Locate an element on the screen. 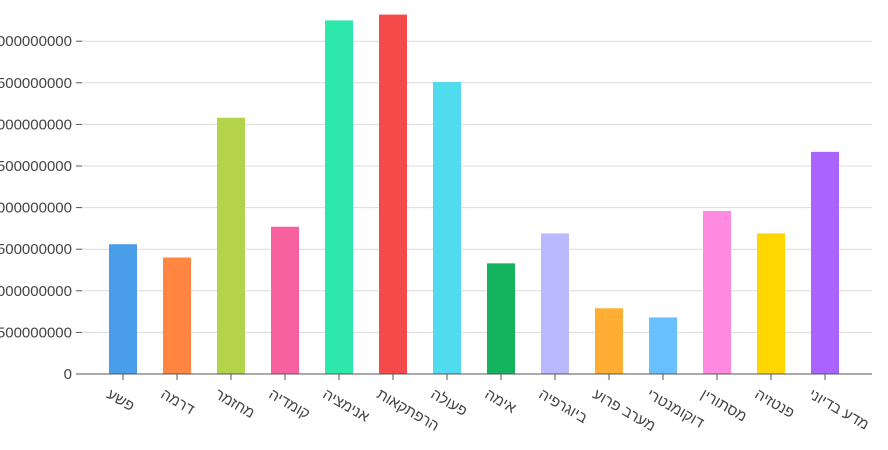 This screenshot has width=888, height=450. y-tick-label: 0 is located at coordinates (68, 374).